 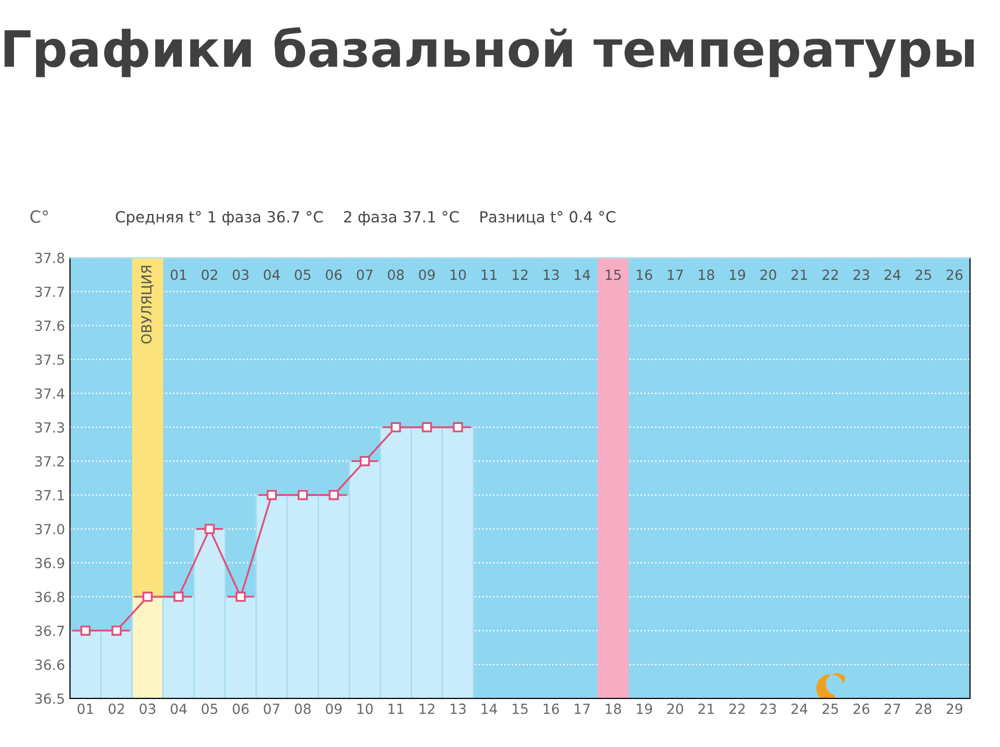 What do you see at coordinates (799, 709) in the screenshot?
I see `x-tick-label: 24` at bounding box center [799, 709].